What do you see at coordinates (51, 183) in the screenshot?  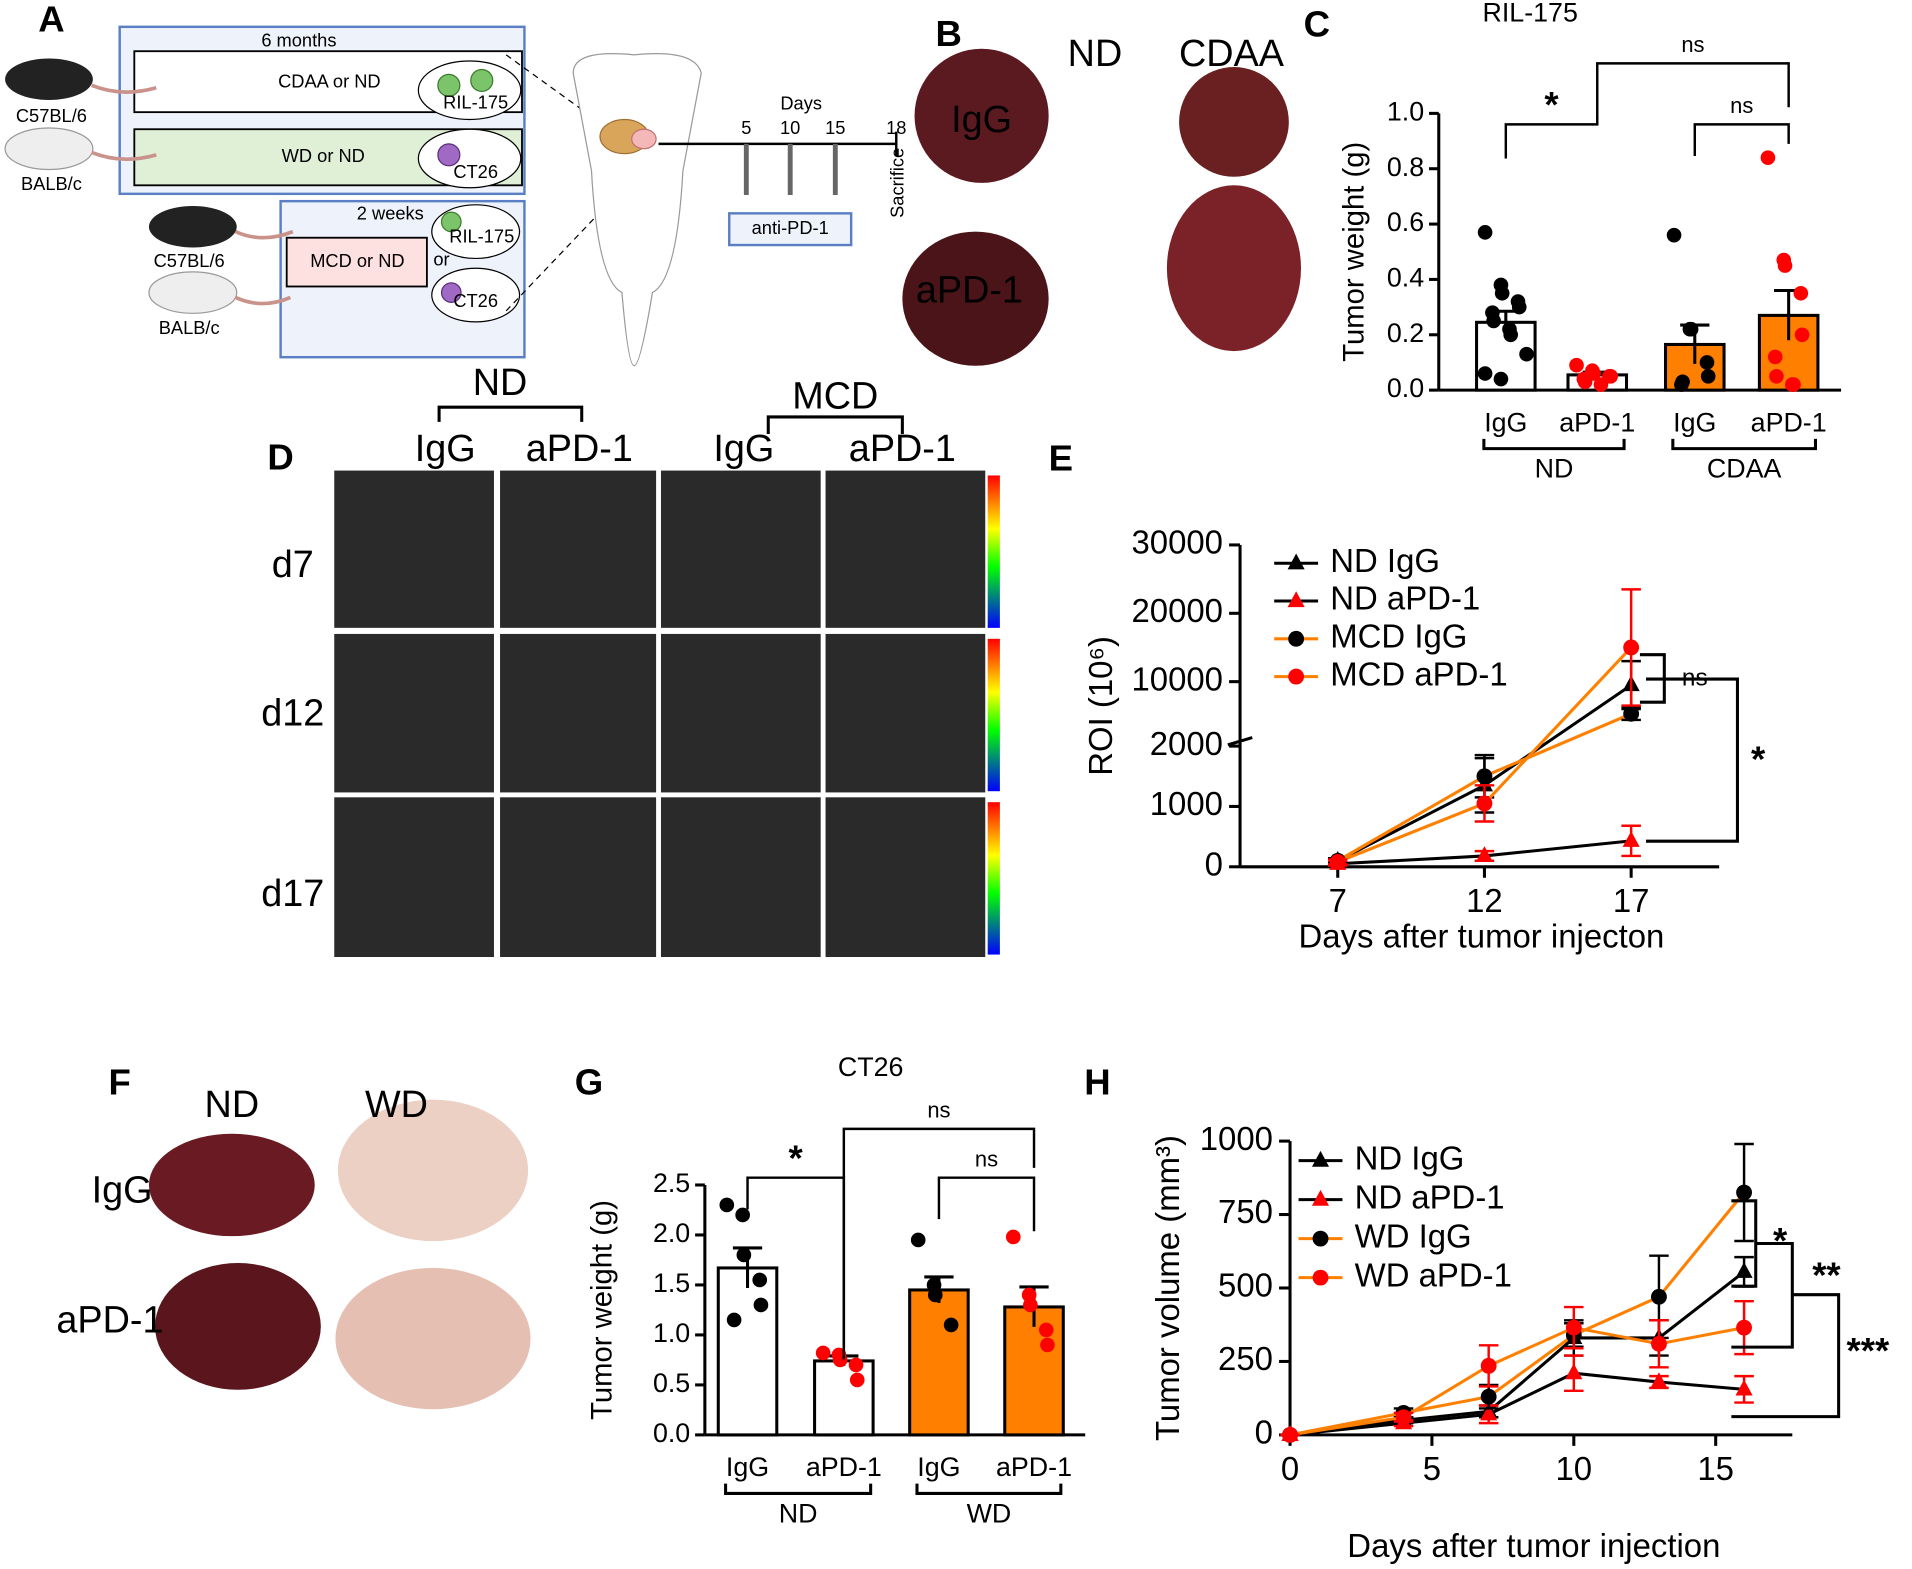 I see `diagram-label: BALB/c` at bounding box center [51, 183].